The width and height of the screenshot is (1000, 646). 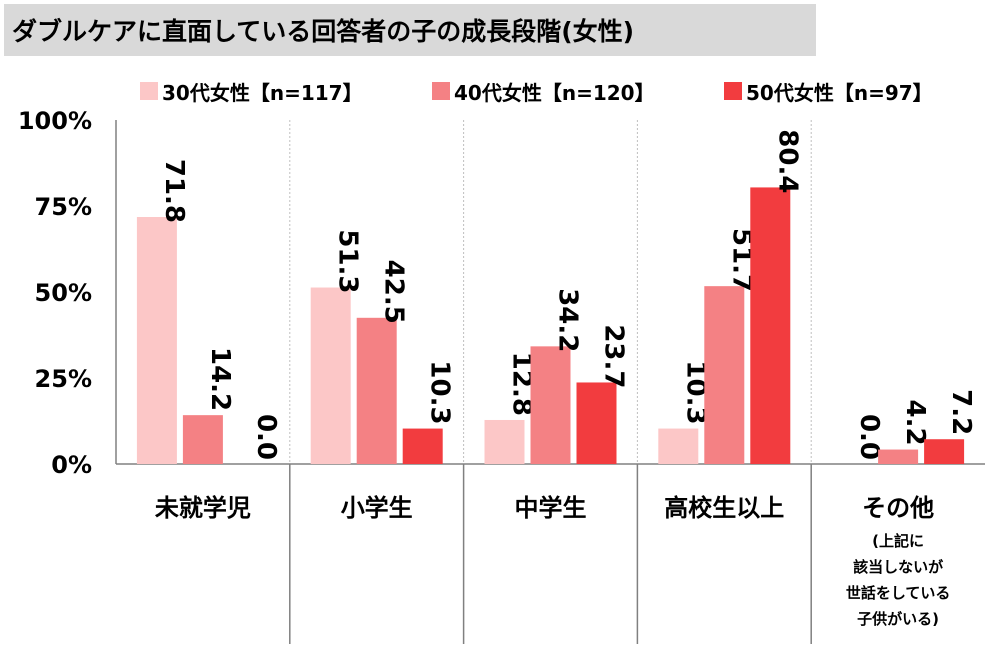 I want to click on data-label: 80.4, so click(x=787, y=161).